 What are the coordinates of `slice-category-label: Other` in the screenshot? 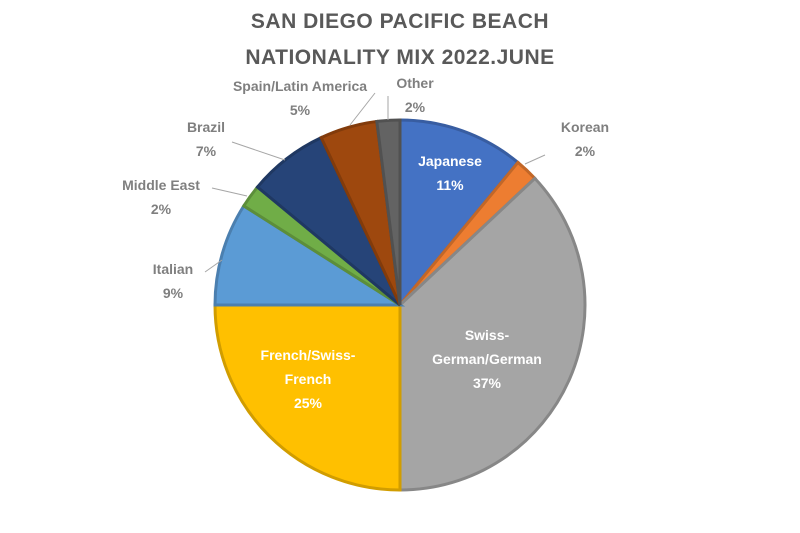 It's located at (415, 83).